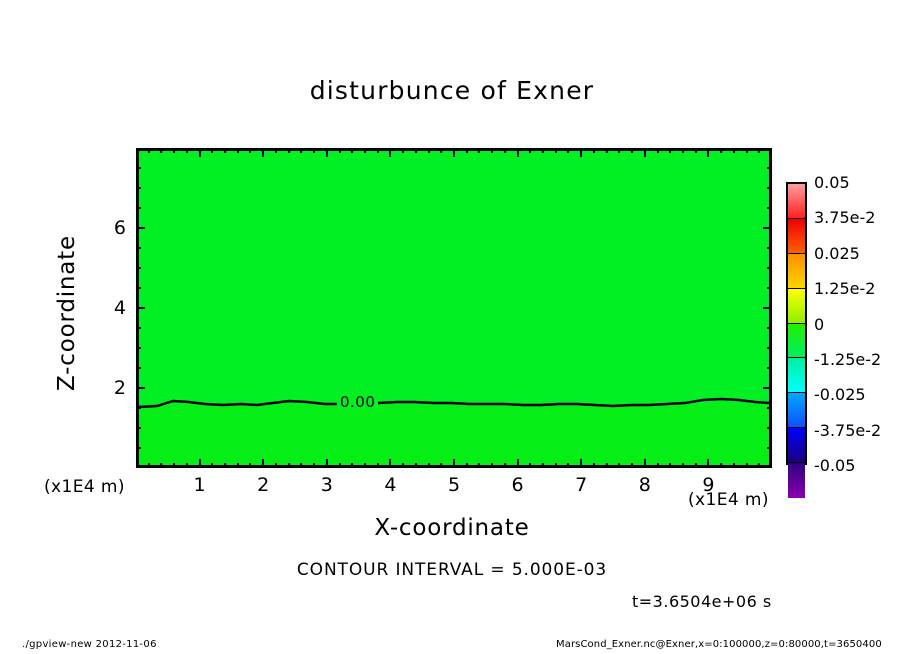  Describe the element at coordinates (454, 485) in the screenshot. I see `x-axis-tick-label: 5` at that location.